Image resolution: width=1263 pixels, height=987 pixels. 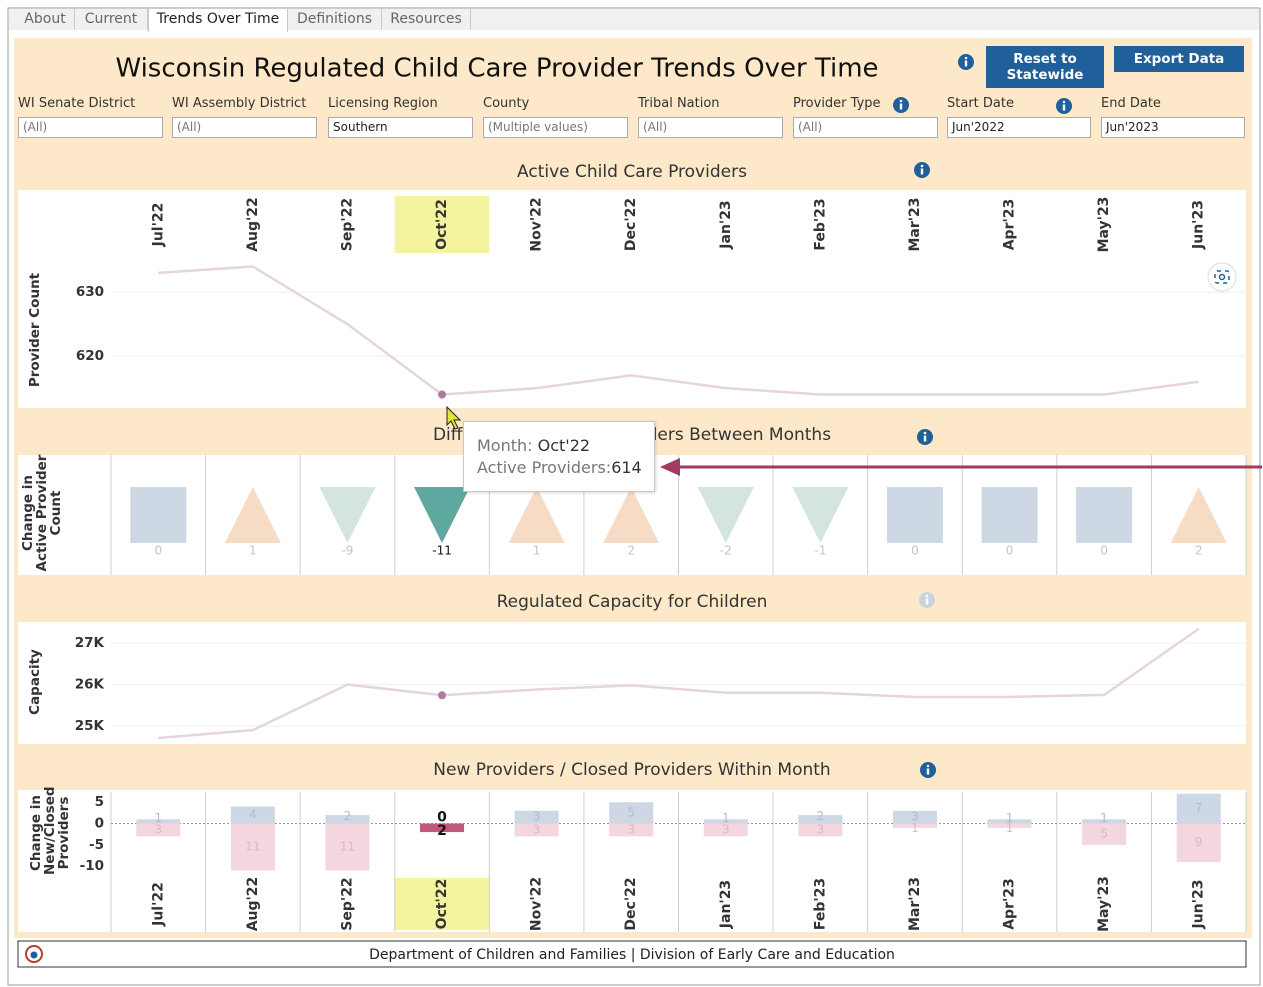 I want to click on tooltip-value-label: Active Providers:, so click(x=544, y=467).